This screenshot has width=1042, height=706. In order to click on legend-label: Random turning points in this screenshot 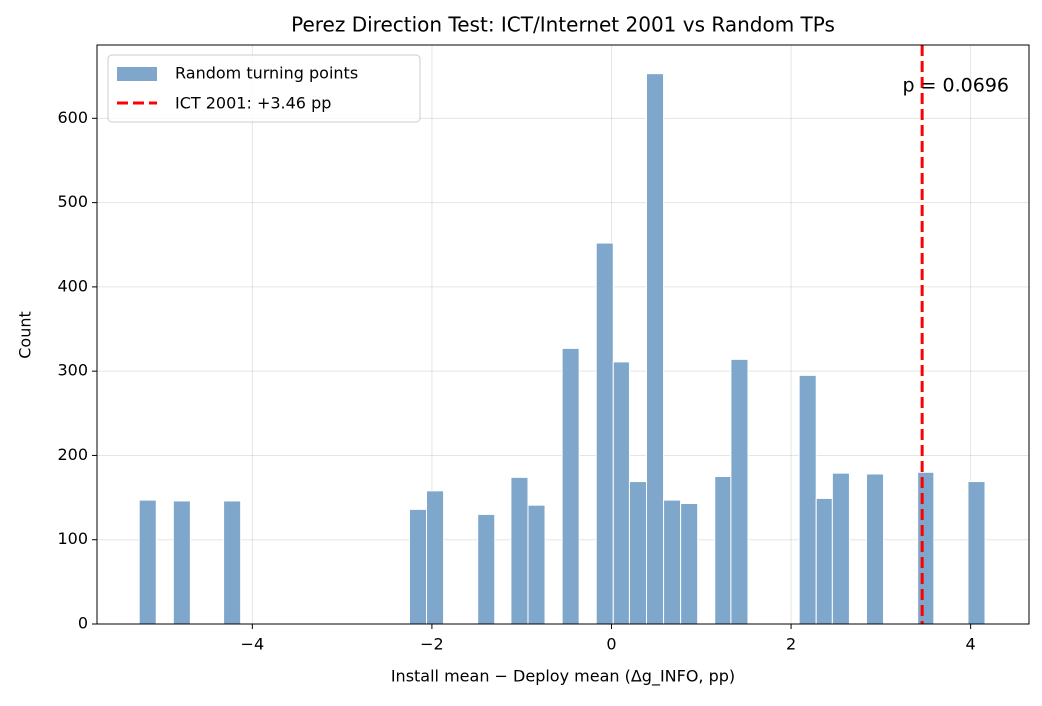, I will do `click(266, 73)`.